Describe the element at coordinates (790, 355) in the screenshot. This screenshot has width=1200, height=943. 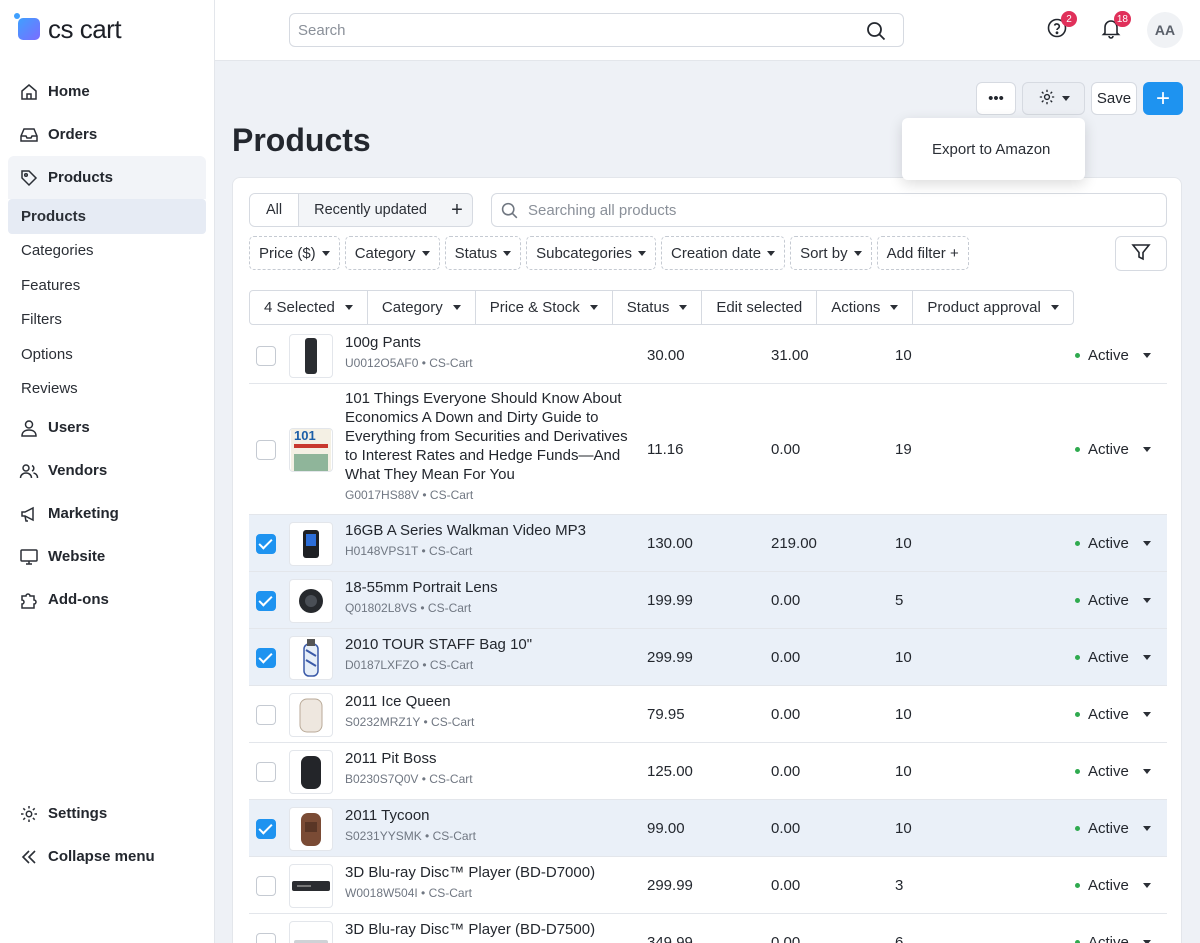
I see `product-list-price: 31.00` at that location.